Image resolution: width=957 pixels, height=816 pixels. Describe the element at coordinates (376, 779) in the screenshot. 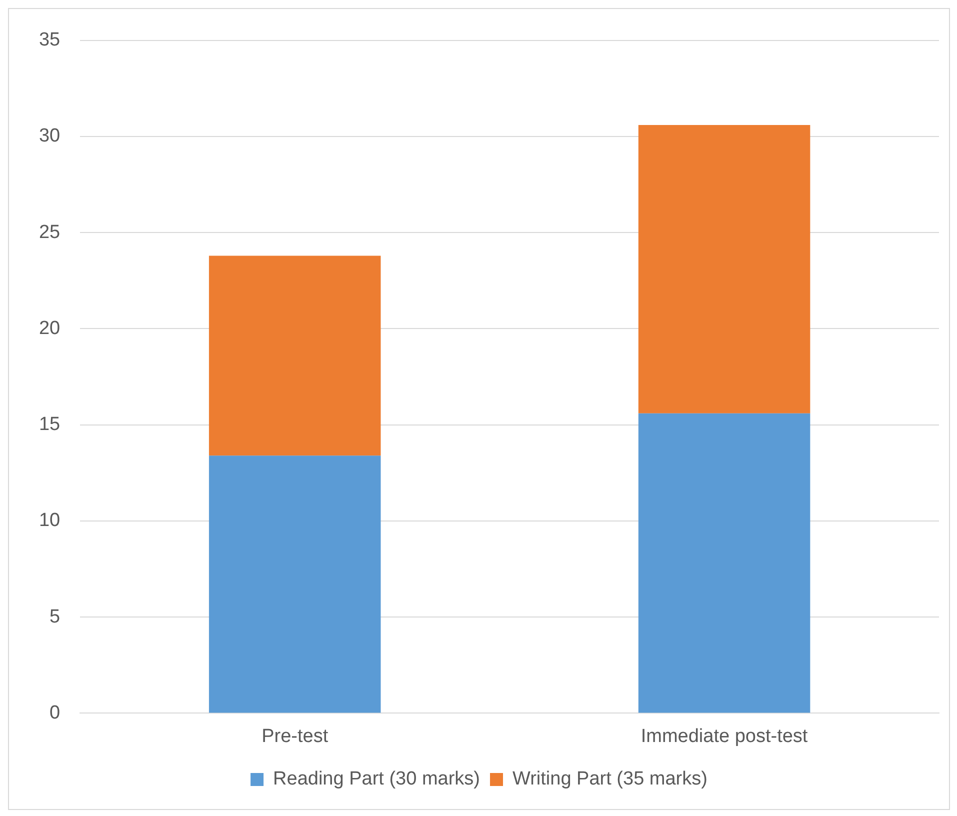

I see `legend-label: Reading Part (30 marks)` at that location.